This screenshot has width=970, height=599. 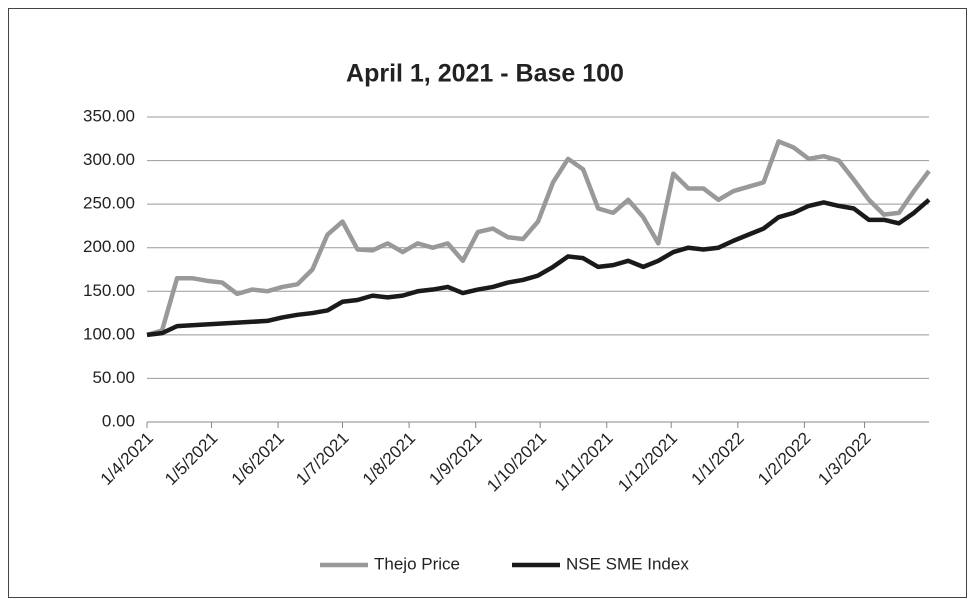 What do you see at coordinates (109, 290) in the screenshot?
I see `y-tick-label: 150.00` at bounding box center [109, 290].